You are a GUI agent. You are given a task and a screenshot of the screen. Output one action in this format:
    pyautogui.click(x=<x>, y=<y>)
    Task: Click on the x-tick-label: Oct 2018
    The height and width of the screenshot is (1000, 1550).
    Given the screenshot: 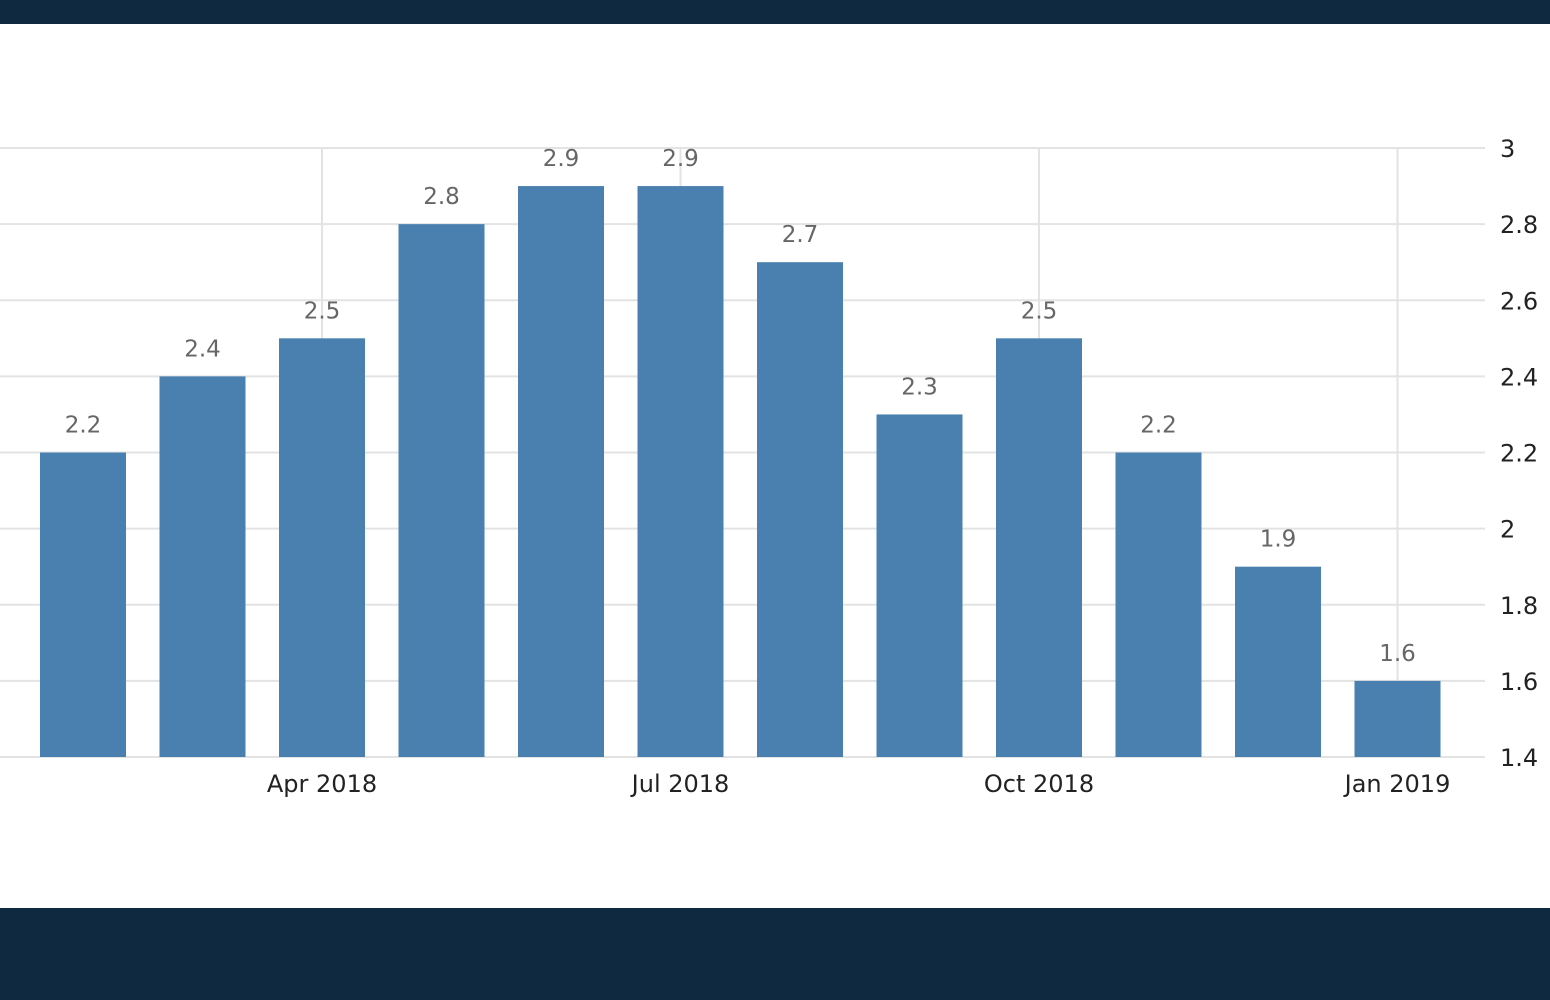 What is the action you would take?
    pyautogui.click(x=1039, y=784)
    